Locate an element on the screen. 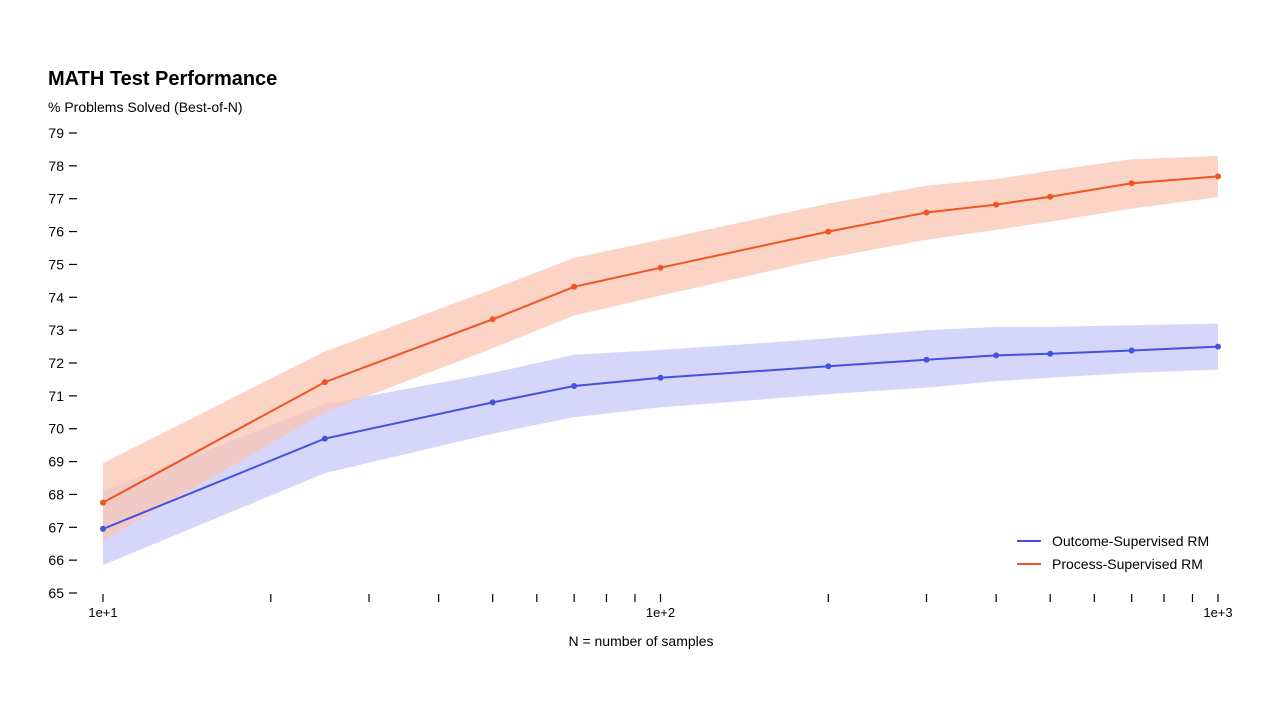  x-tick-label: 1e+3 is located at coordinates (1217, 612).